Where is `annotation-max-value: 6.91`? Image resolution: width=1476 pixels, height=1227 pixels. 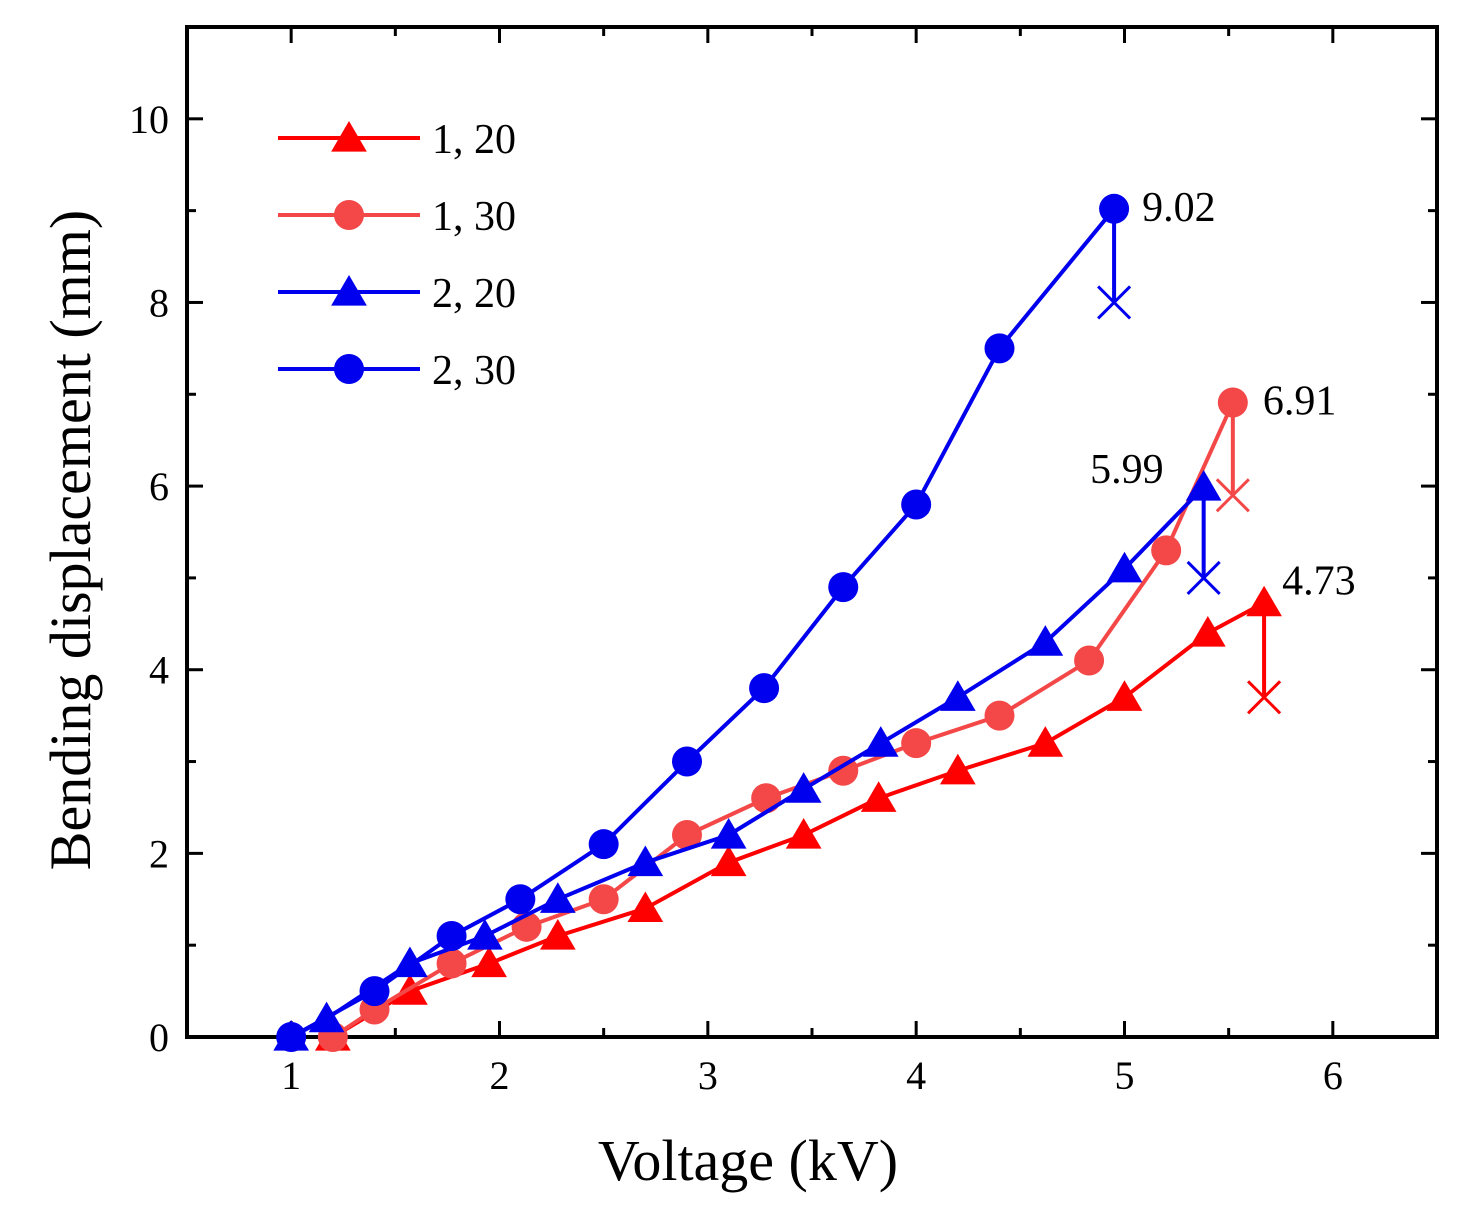 annotation-max-value: 6.91 is located at coordinates (1300, 402).